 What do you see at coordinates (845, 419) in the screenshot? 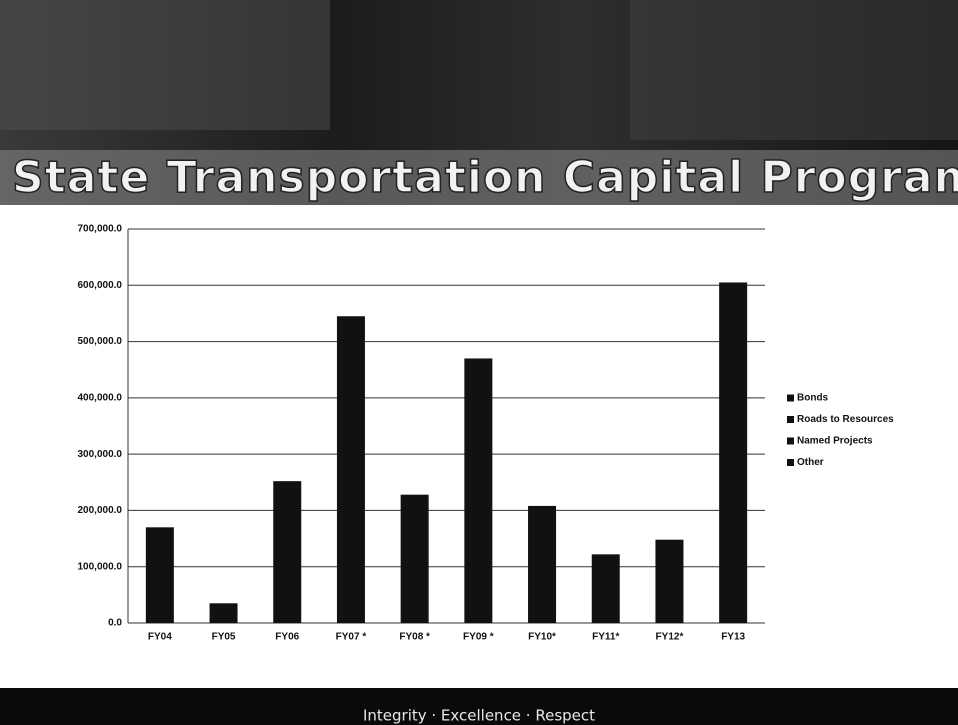
I see `legend-label: Roads to Resources` at bounding box center [845, 419].